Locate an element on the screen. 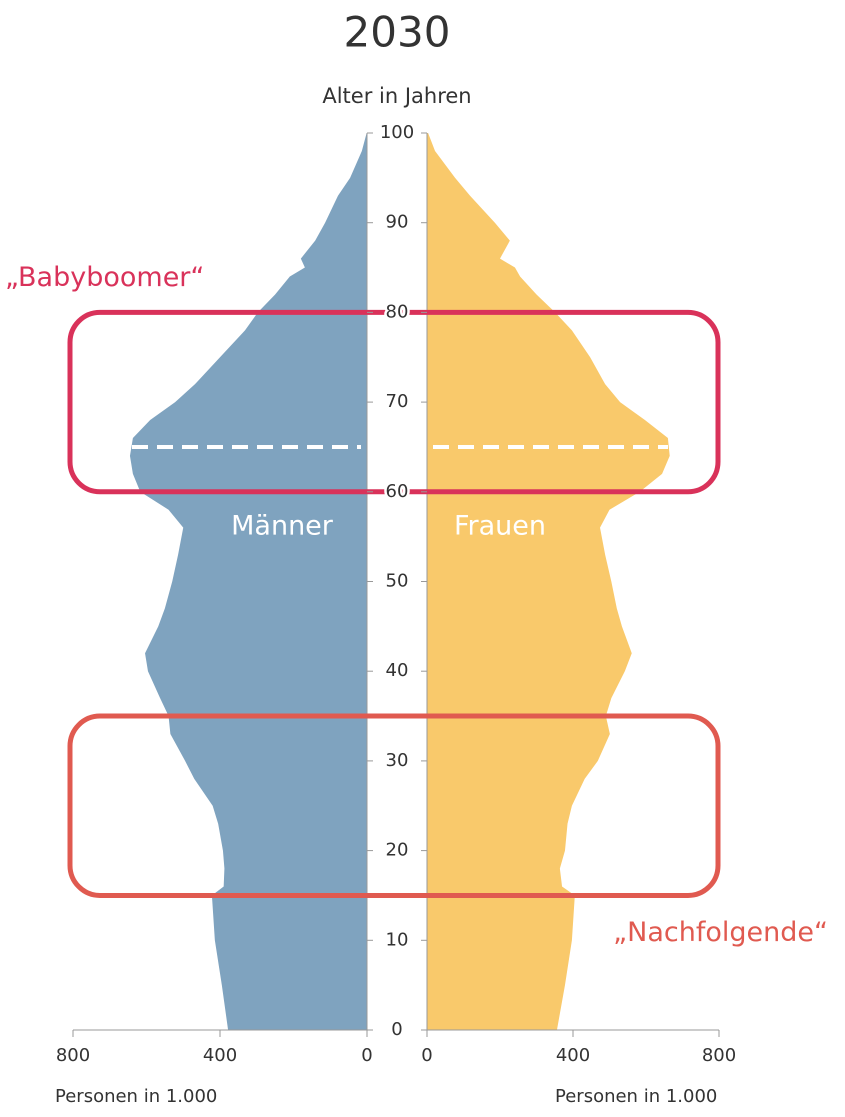 Image resolution: width=845 pixels, height=1117 pixels. y-axis-label: Alter in Jahren is located at coordinates (396, 96).